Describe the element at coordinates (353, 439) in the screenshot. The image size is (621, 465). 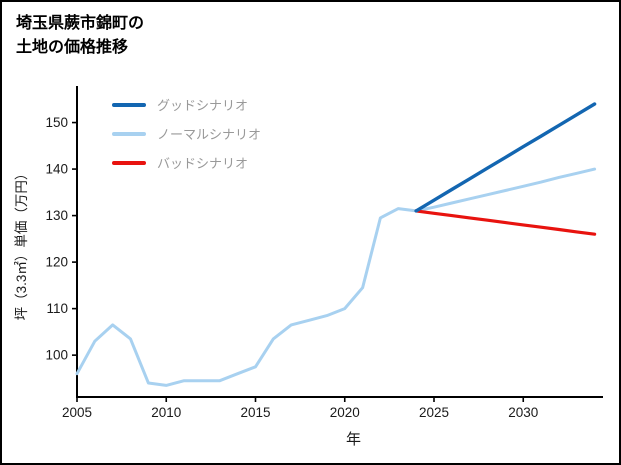
I see `x-axis-label: 年` at that location.